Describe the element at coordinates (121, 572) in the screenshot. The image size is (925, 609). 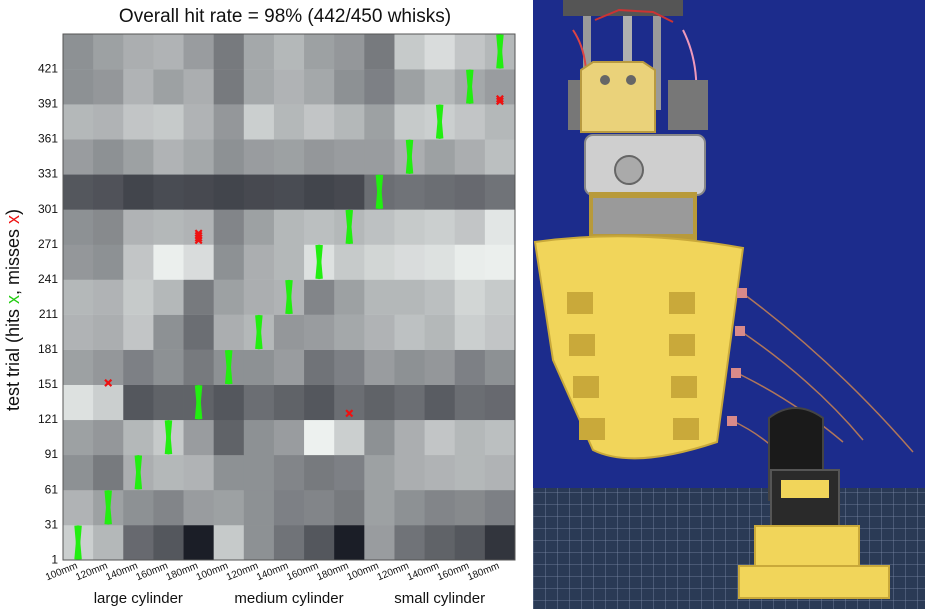
I see `x-tick-label: 140mm` at that location.